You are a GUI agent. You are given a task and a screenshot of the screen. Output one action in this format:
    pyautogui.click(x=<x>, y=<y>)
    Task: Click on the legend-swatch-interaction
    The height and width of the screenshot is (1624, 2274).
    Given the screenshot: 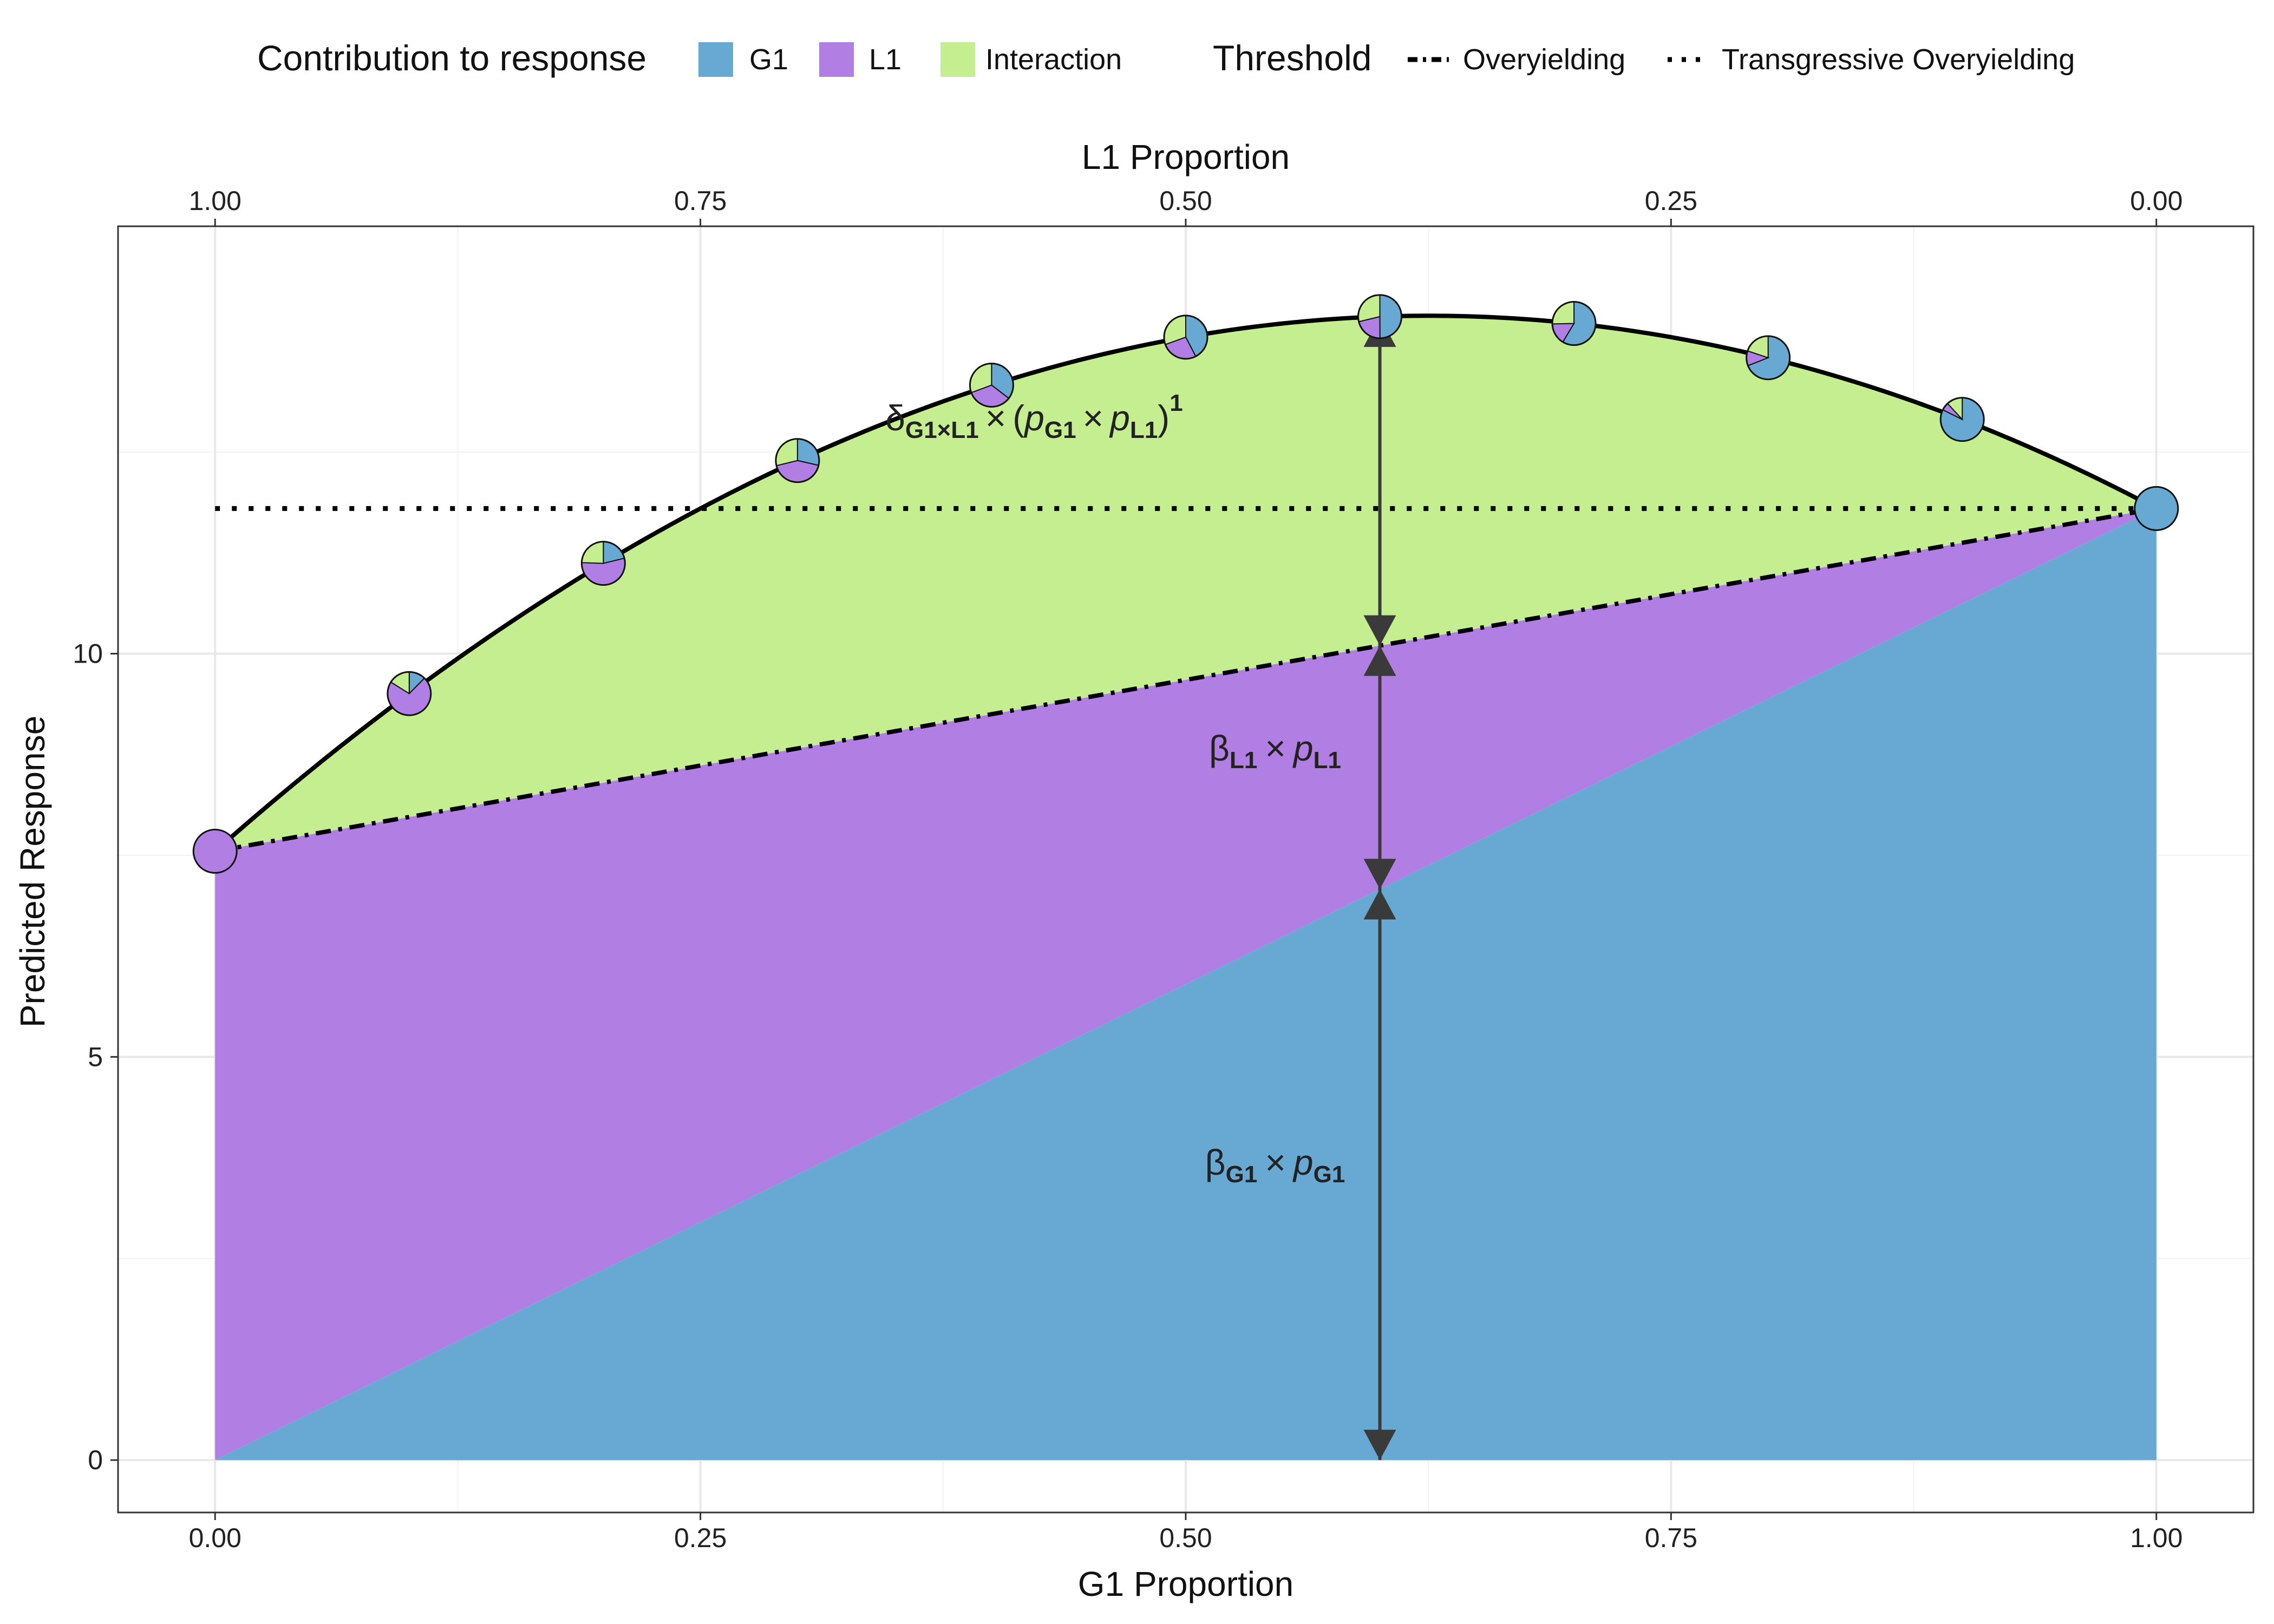 What is the action you would take?
    pyautogui.click(x=958, y=60)
    